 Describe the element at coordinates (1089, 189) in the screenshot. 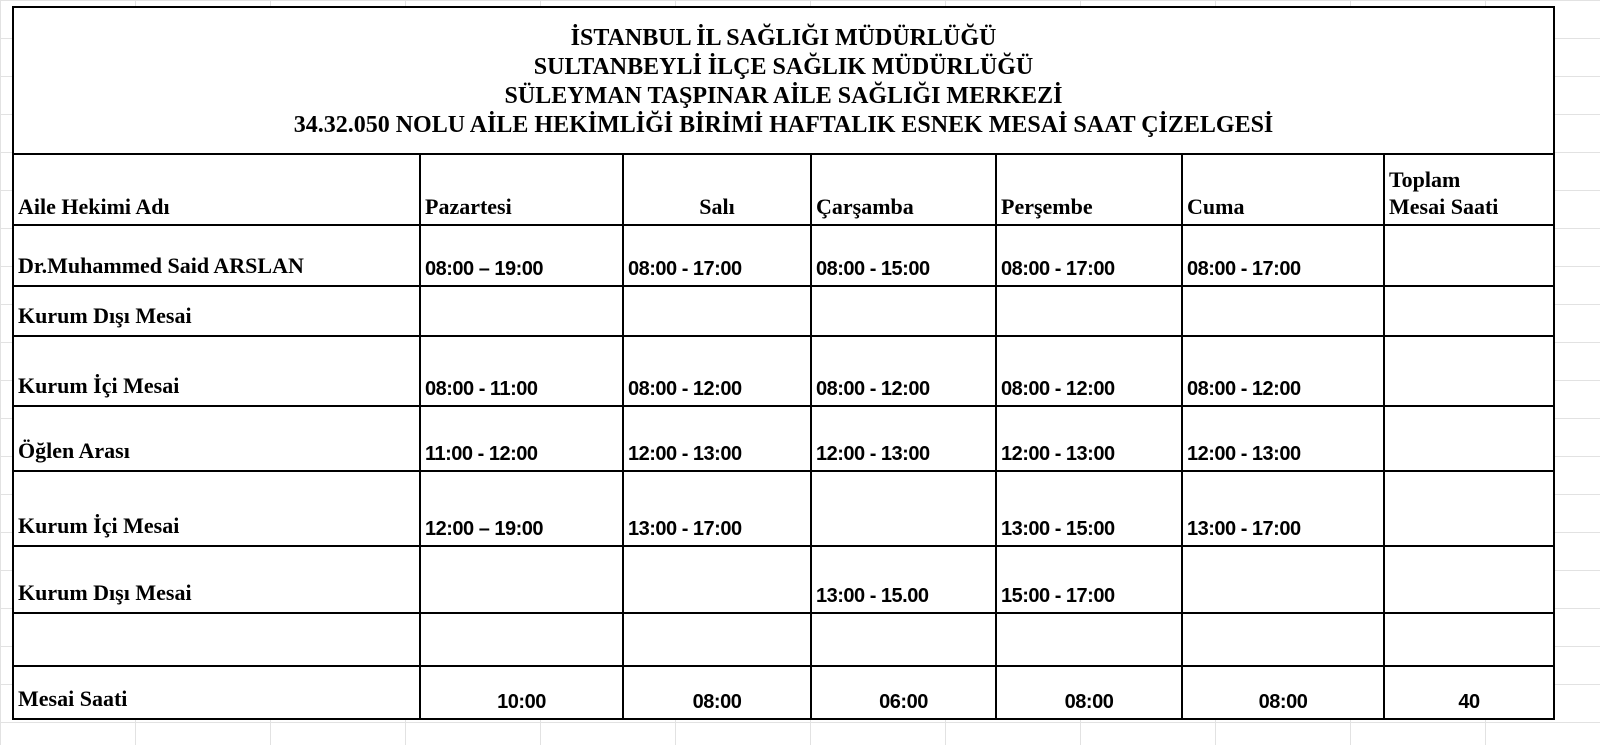

I see `header-thursday: Perşembe` at that location.